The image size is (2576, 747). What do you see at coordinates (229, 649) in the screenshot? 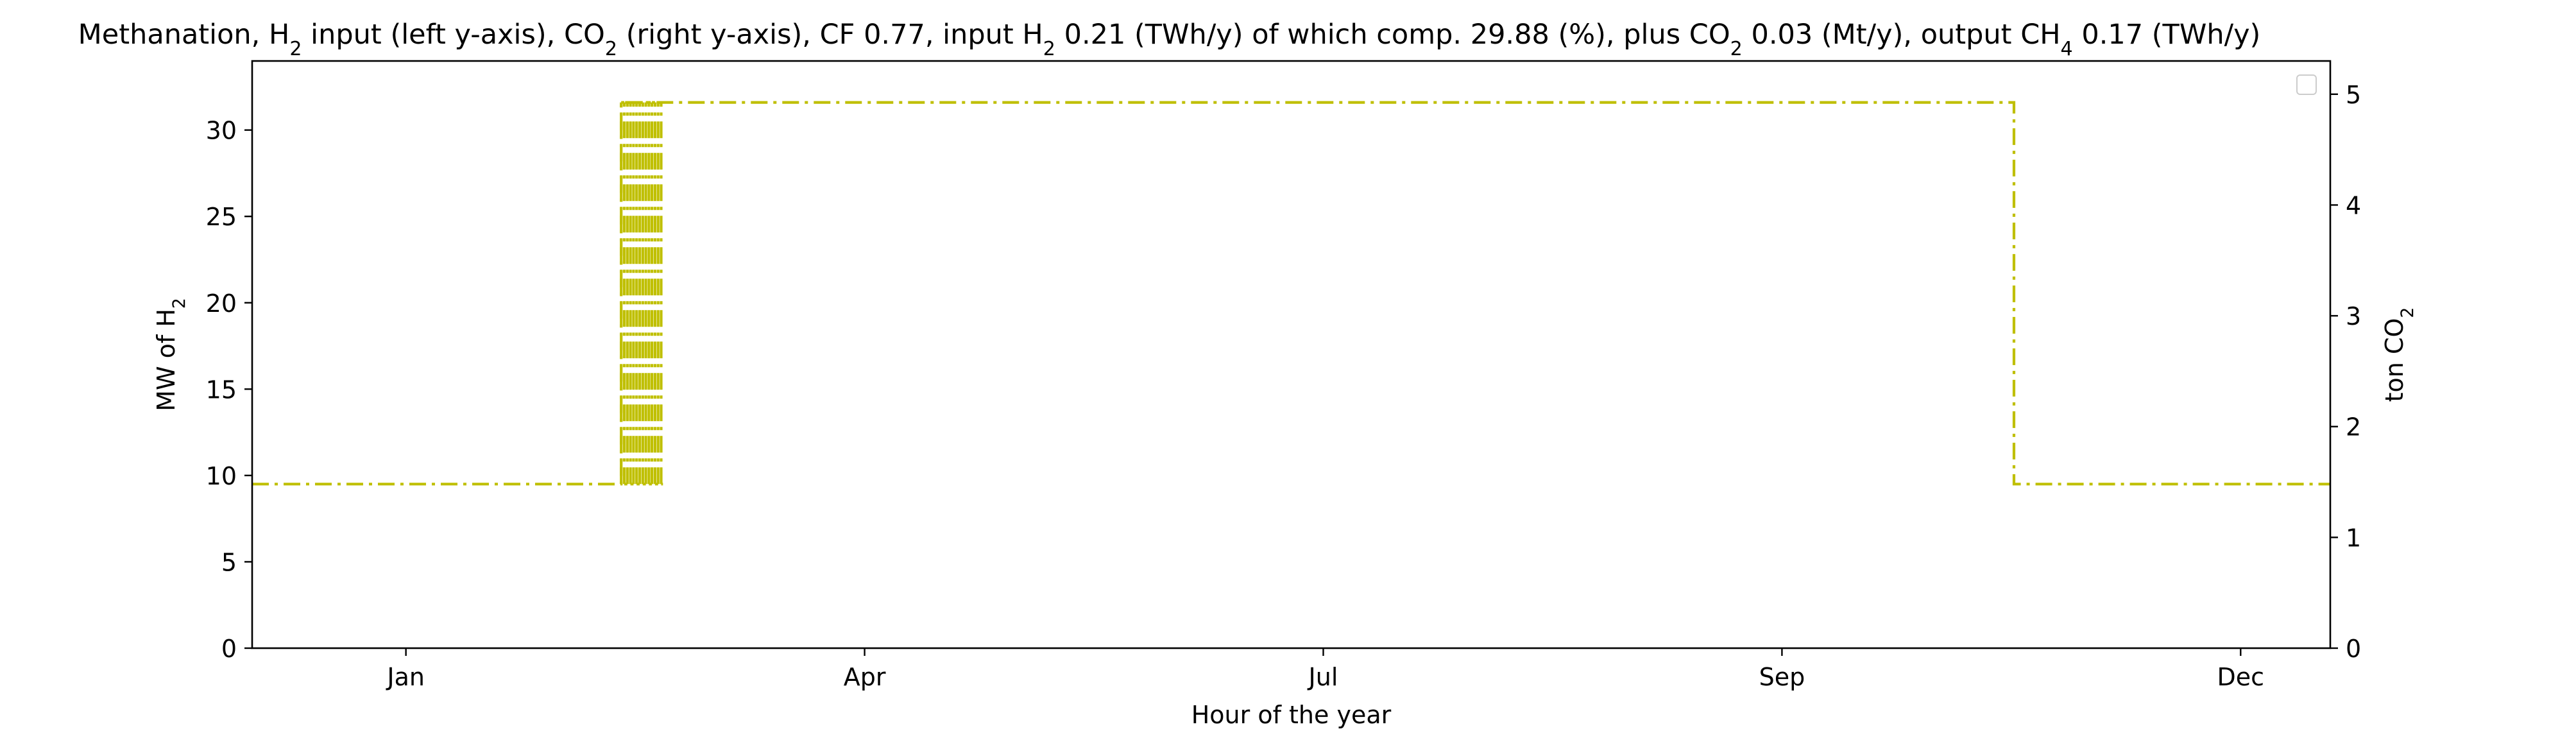
I see `y-left-tick-label: 0` at bounding box center [229, 649].